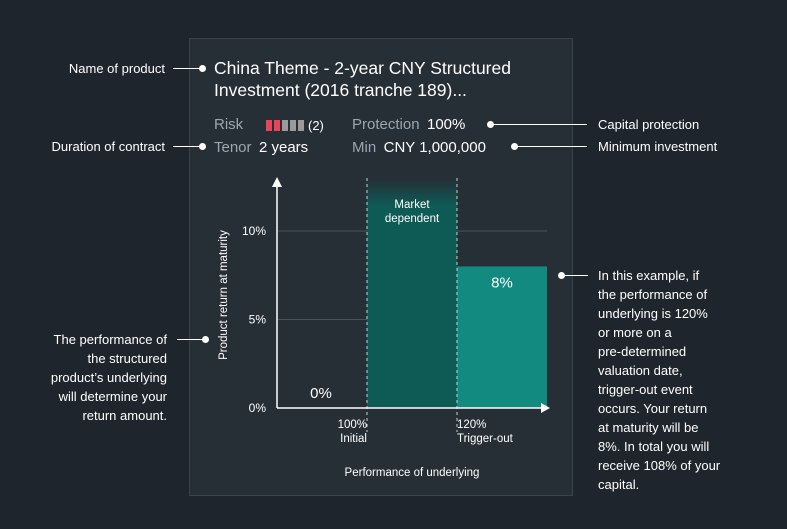 This screenshot has width=787, height=529. Describe the element at coordinates (446, 124) in the screenshot. I see `protection-value: 100%` at that location.